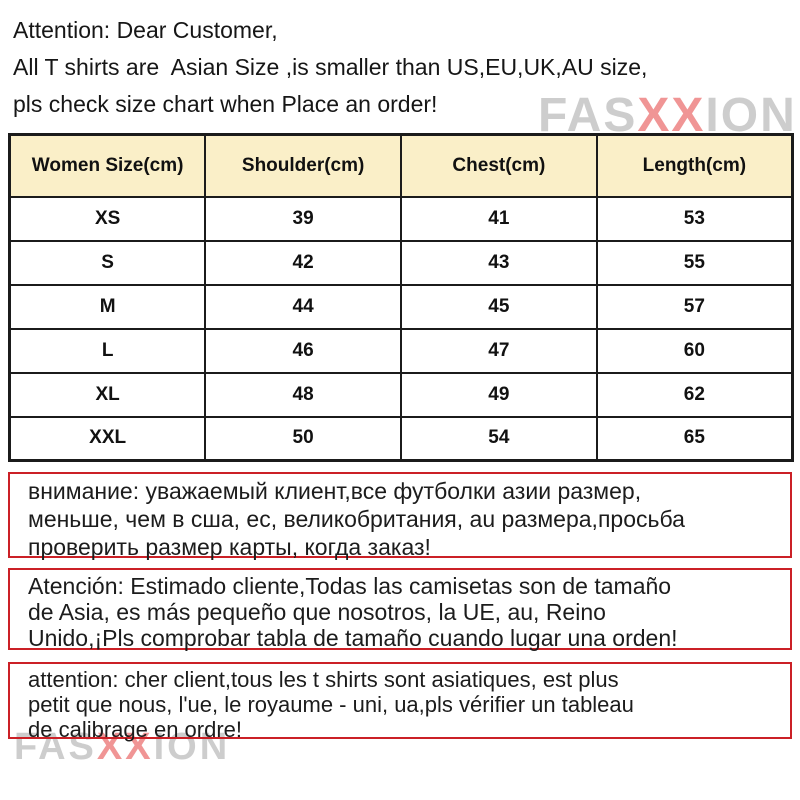  What do you see at coordinates (694, 438) in the screenshot?
I see `length-value: 65` at bounding box center [694, 438].